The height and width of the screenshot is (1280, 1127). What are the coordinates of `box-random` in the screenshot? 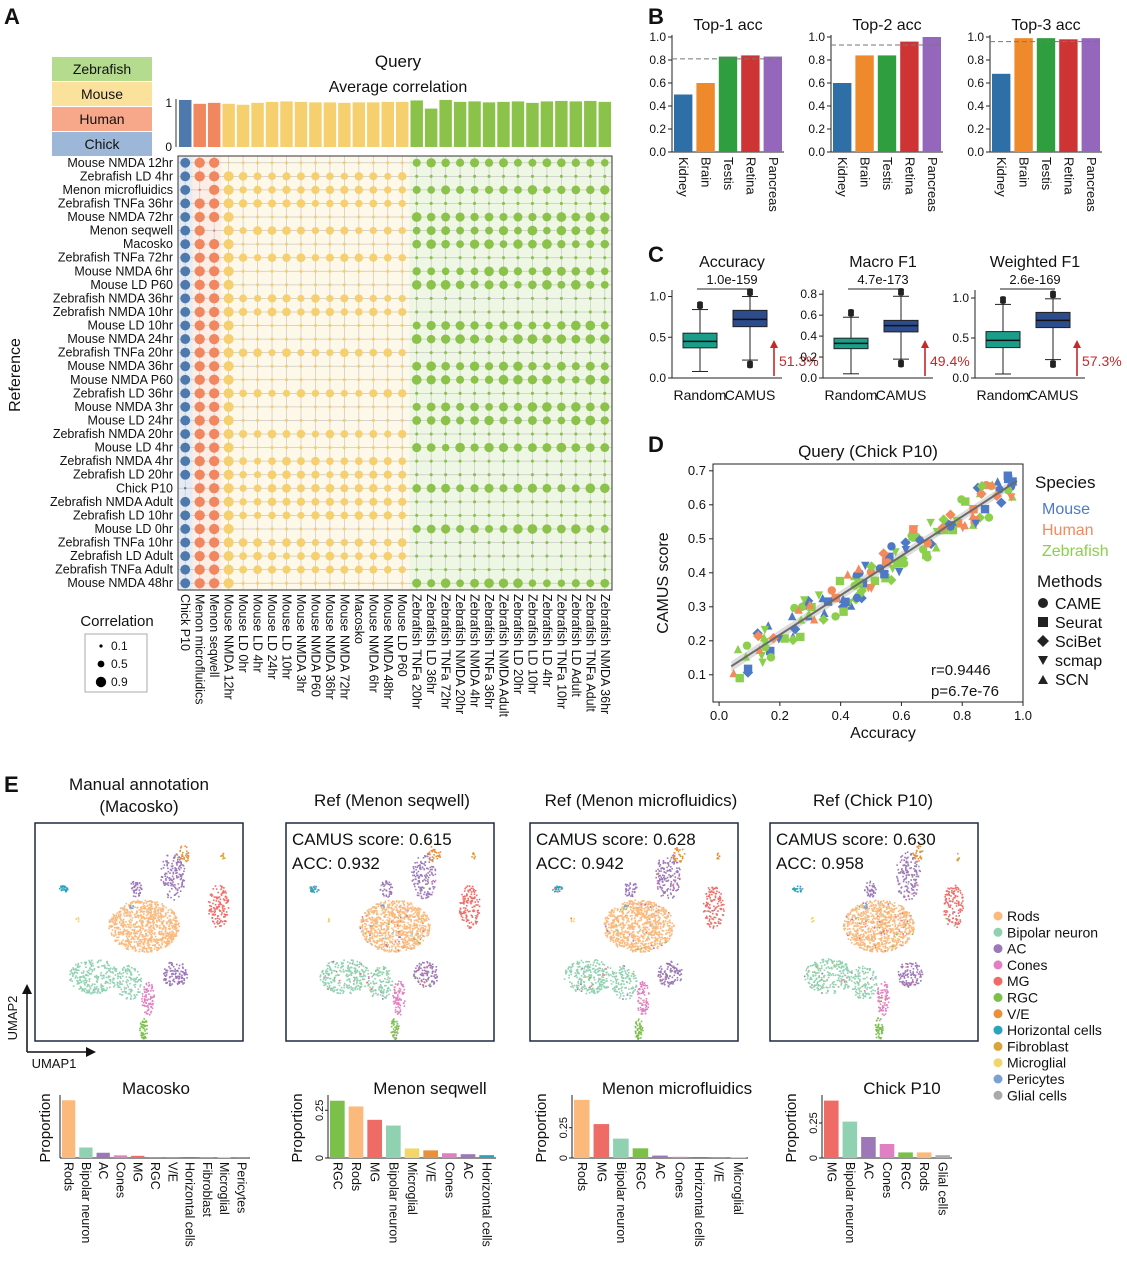 It's located at (1003, 340).